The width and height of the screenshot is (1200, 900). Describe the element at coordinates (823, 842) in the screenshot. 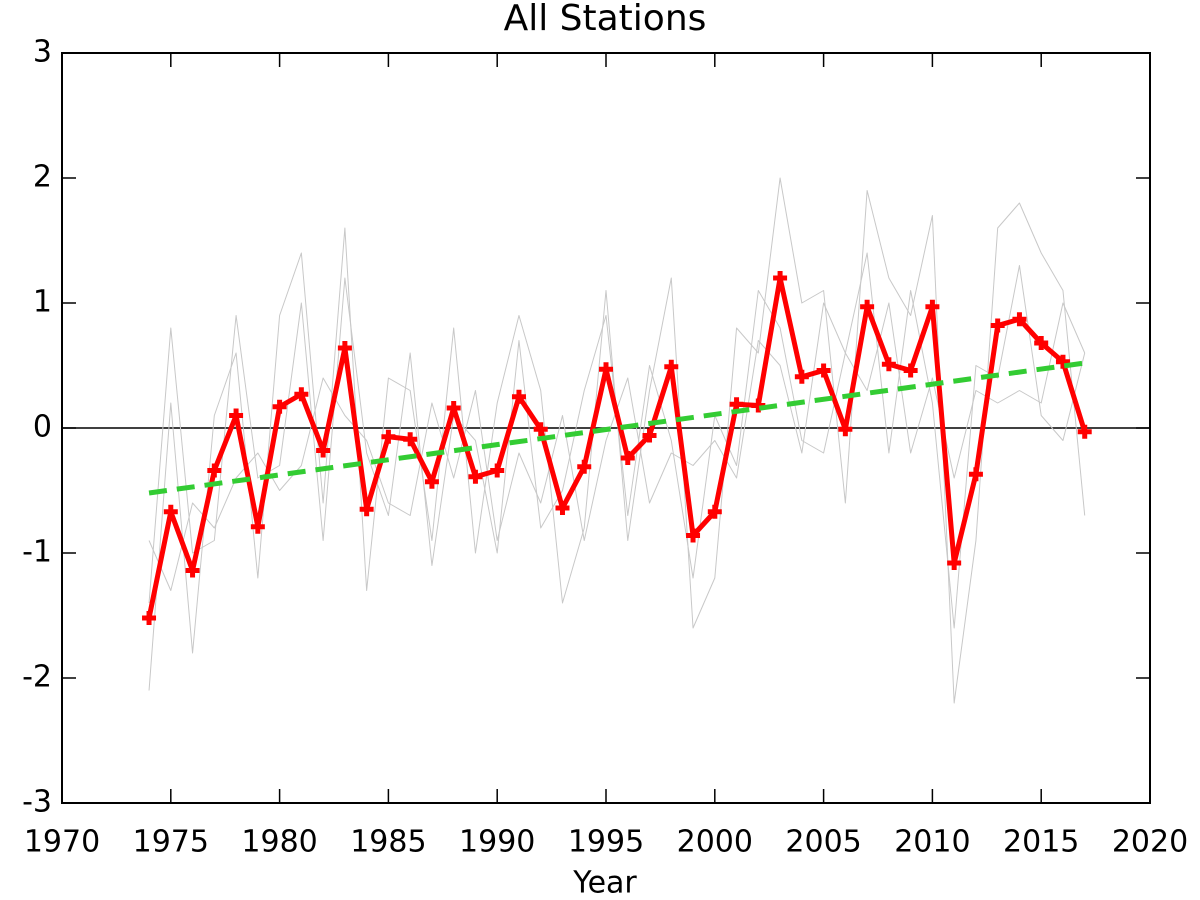

I see `x-tick-label: 2005` at that location.